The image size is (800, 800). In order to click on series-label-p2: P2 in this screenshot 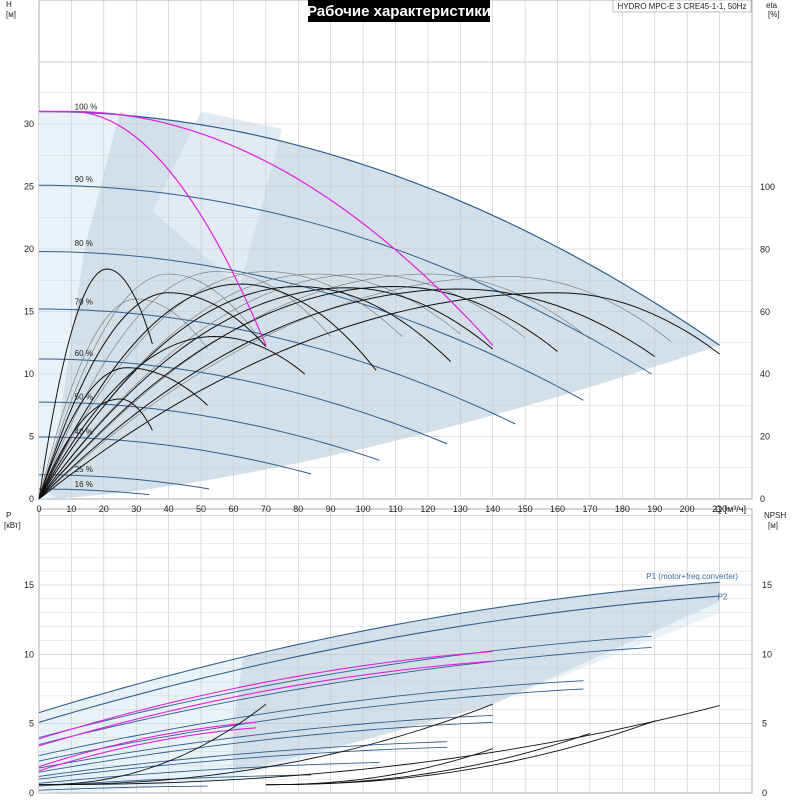, I will do `click(723, 597)`.